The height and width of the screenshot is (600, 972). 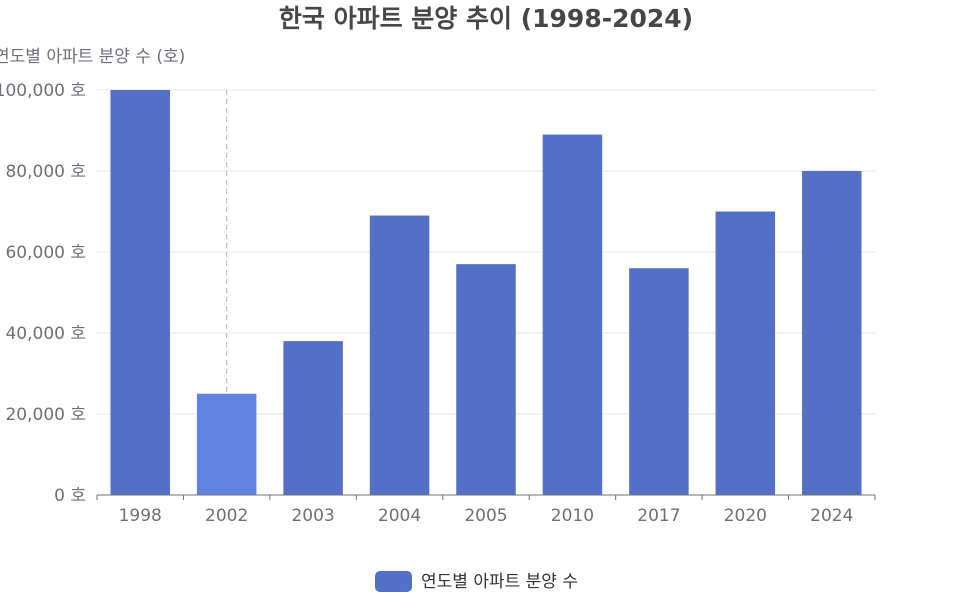 I want to click on y-tick-label: 60,000 호, so click(x=45, y=253).